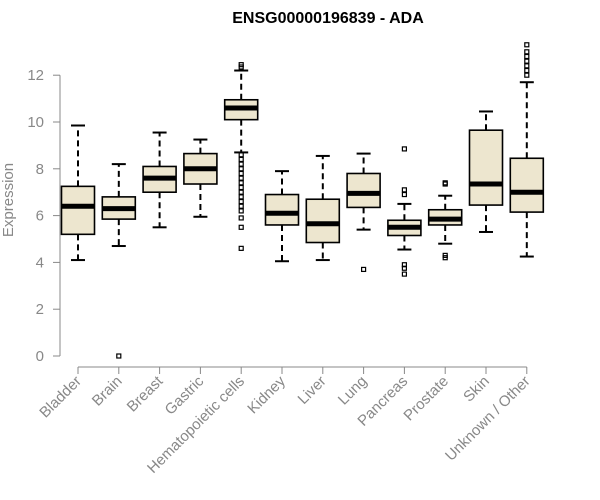  What do you see at coordinates (40, 356) in the screenshot?
I see `y-tick-label: 0` at bounding box center [40, 356].